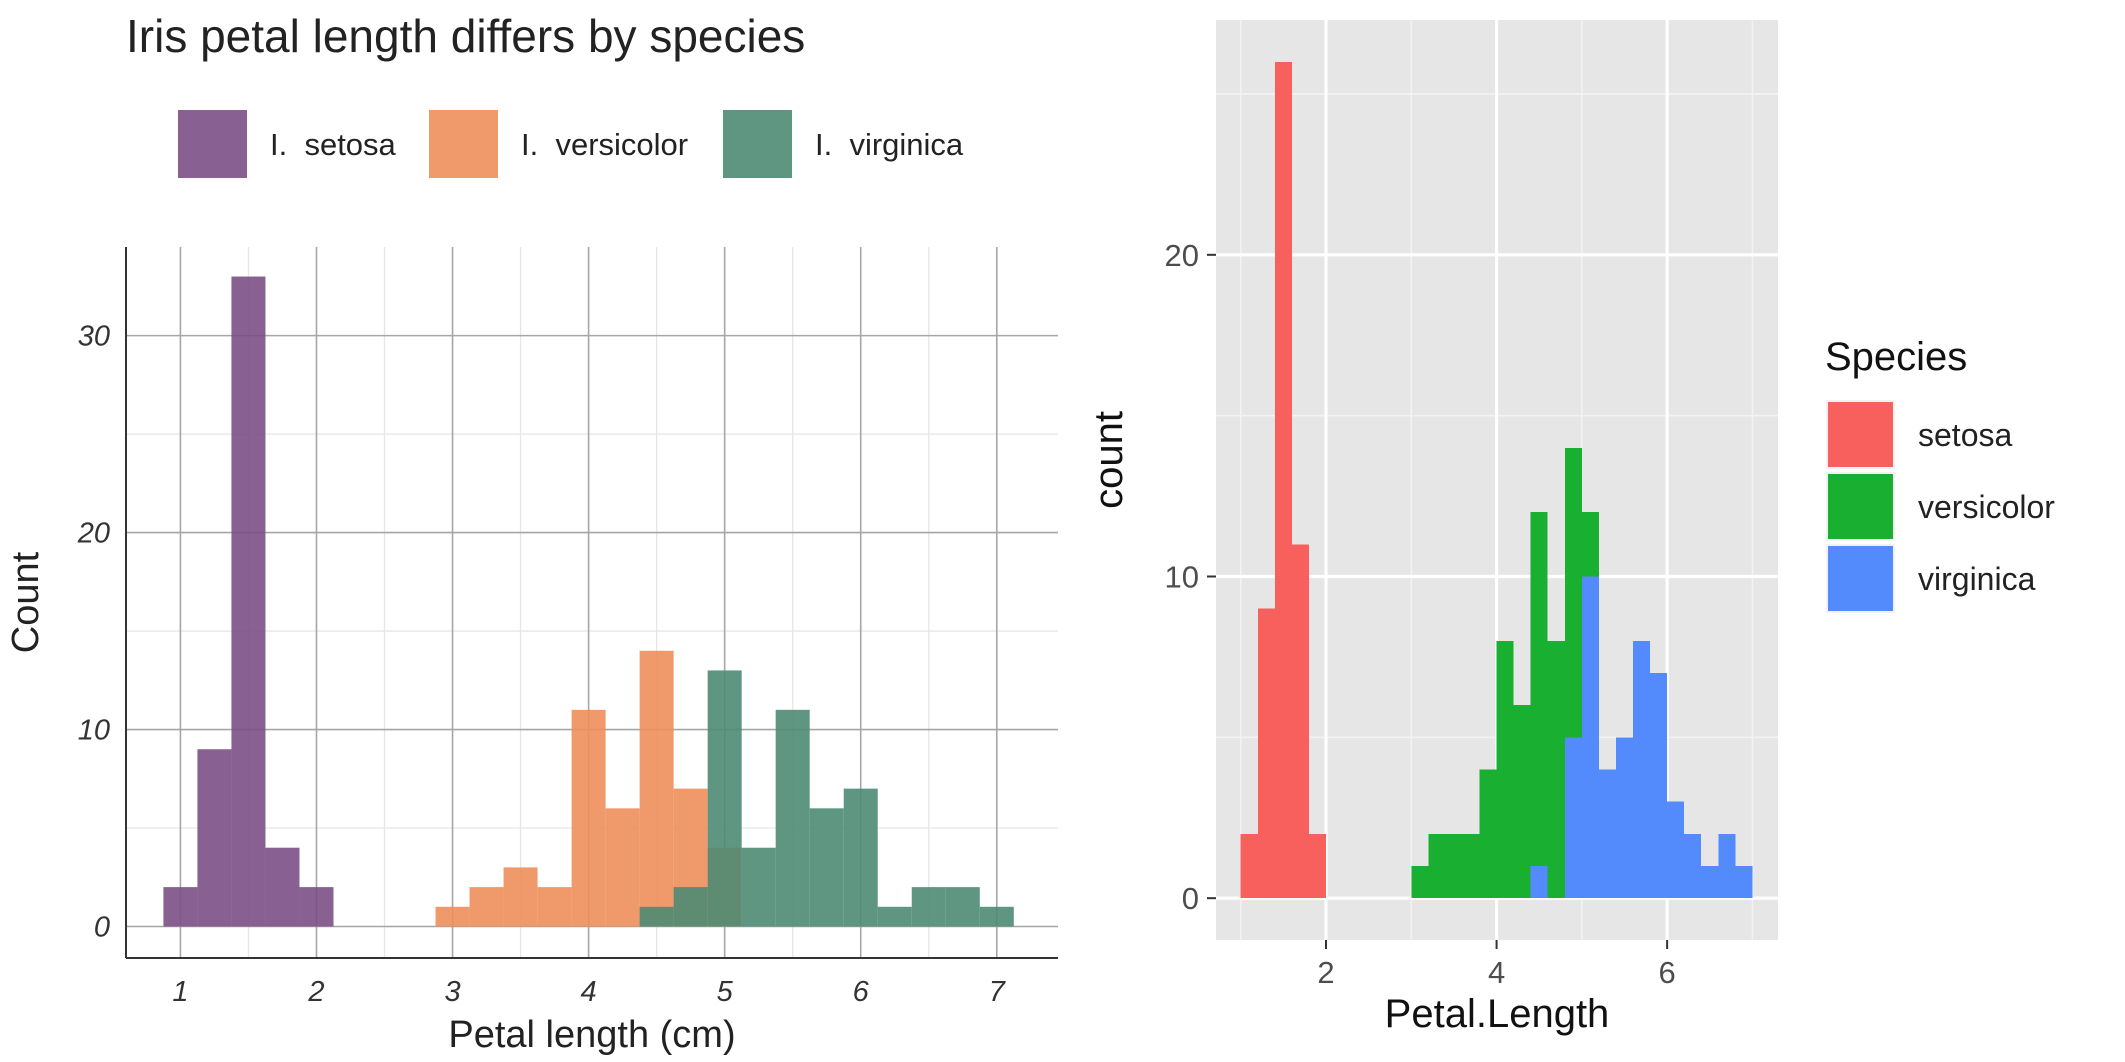 Image resolution: width=2125 pixels, height=1062 pixels. I want to click on x-axis-title: Petal.Length, so click(1497, 1014).